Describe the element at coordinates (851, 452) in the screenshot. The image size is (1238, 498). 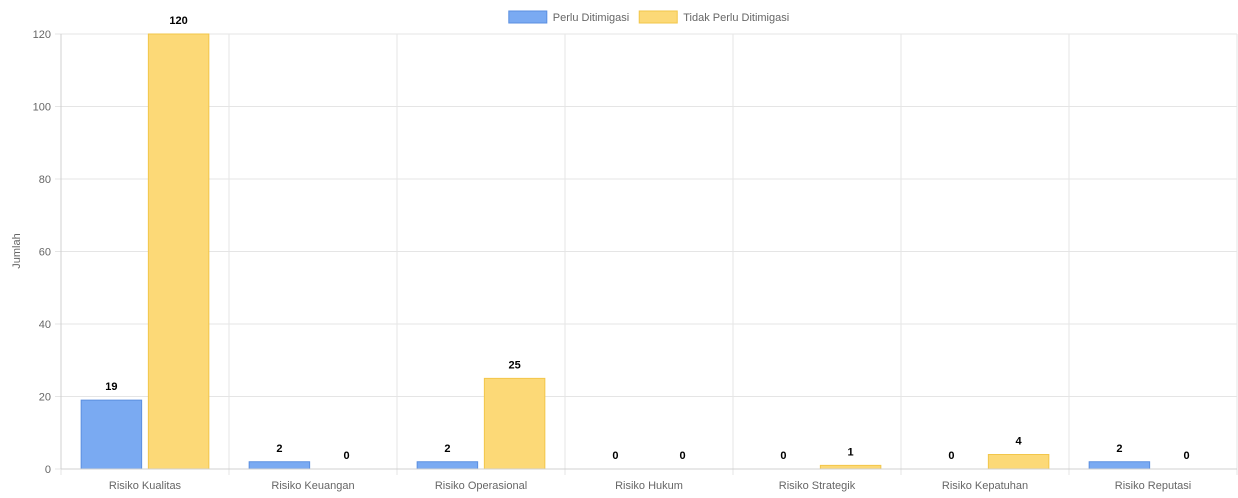
I see `data-label: 1` at that location.